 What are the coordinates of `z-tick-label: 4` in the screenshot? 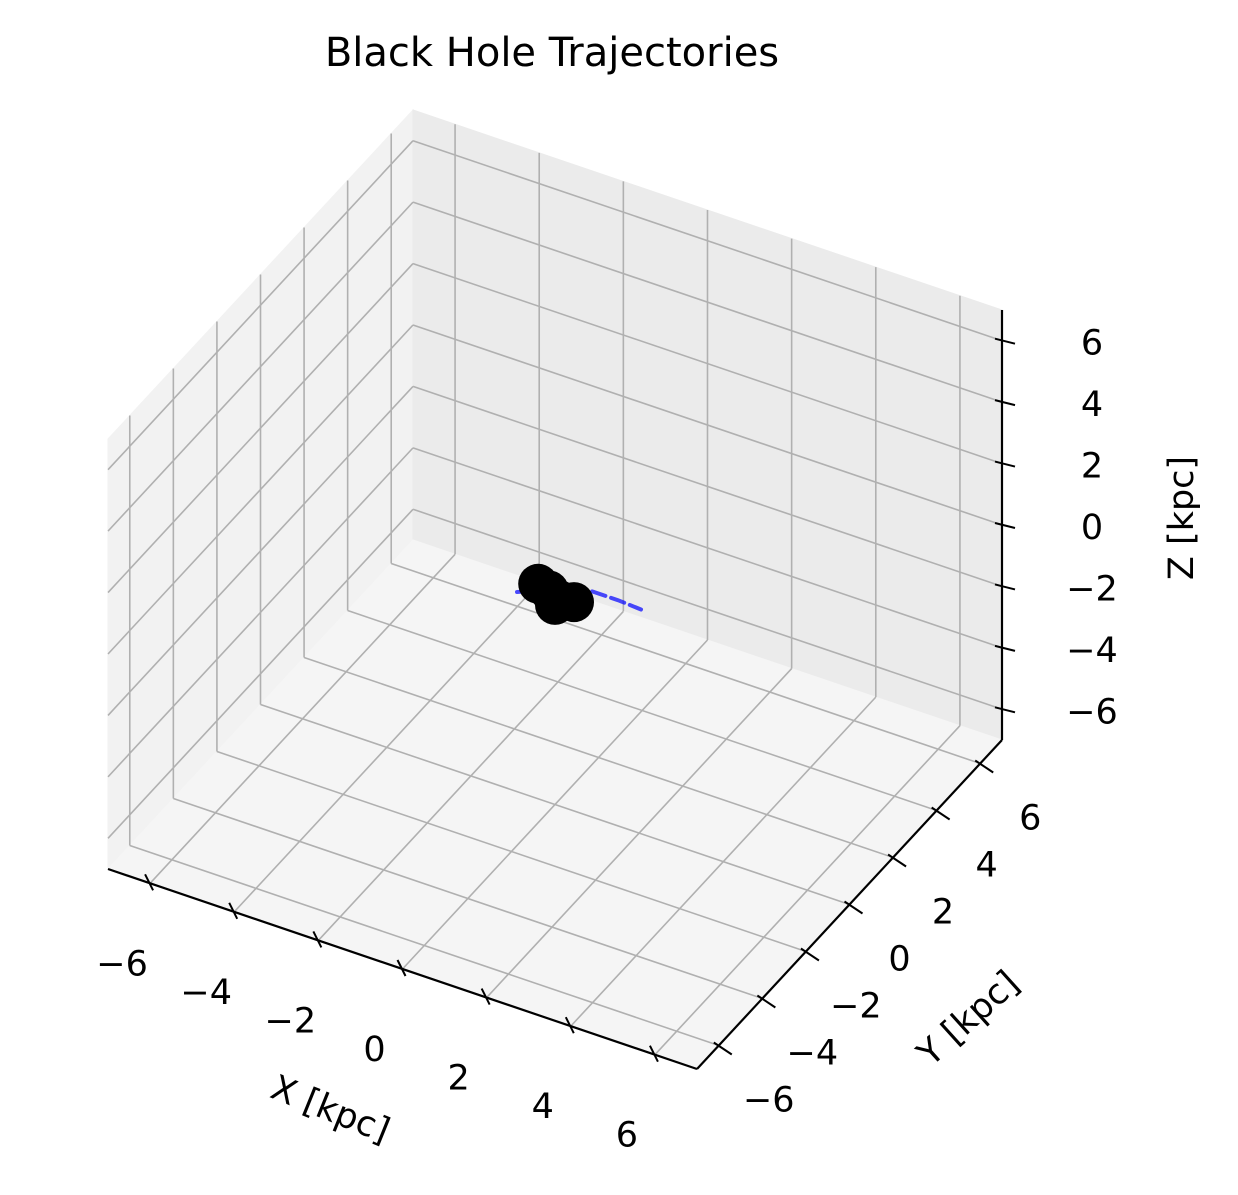 It's located at (1092, 405).